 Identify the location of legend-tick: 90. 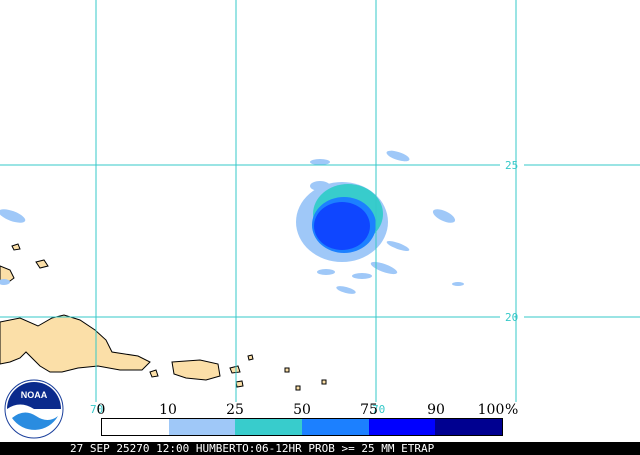
(436, 410).